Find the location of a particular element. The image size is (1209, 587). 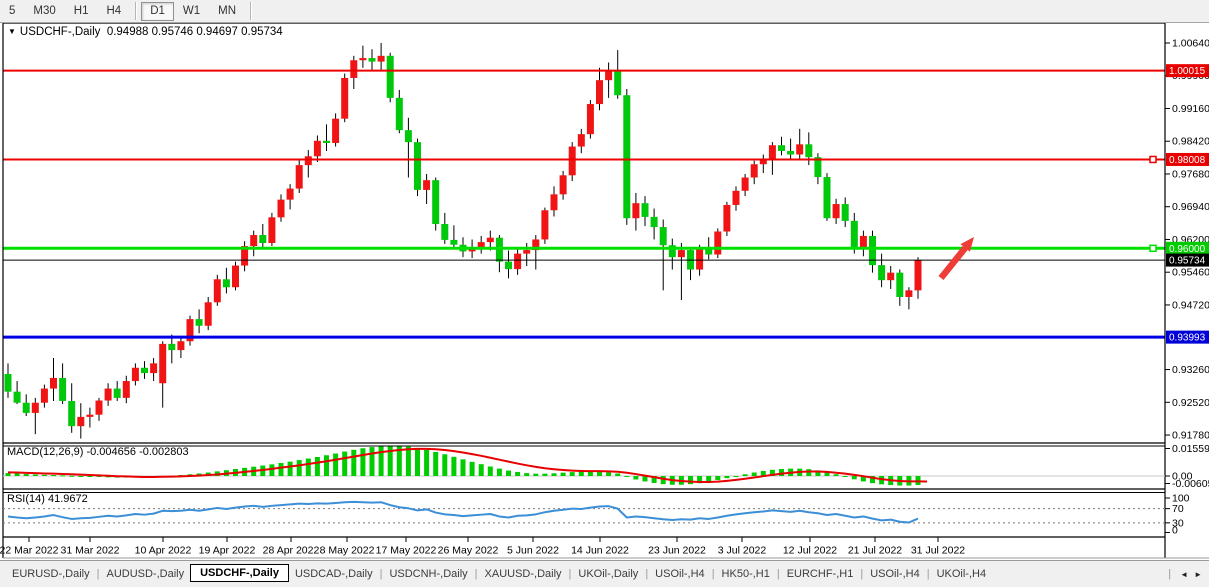

tf-button-h4: H4 is located at coordinates (114, 10).